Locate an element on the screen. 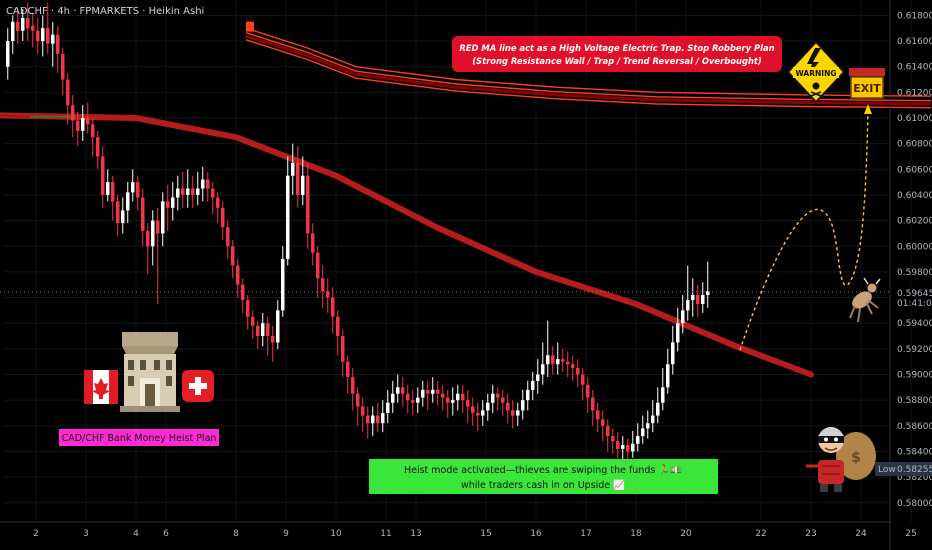  price-tick-label: 0.61000 is located at coordinates (914, 119).